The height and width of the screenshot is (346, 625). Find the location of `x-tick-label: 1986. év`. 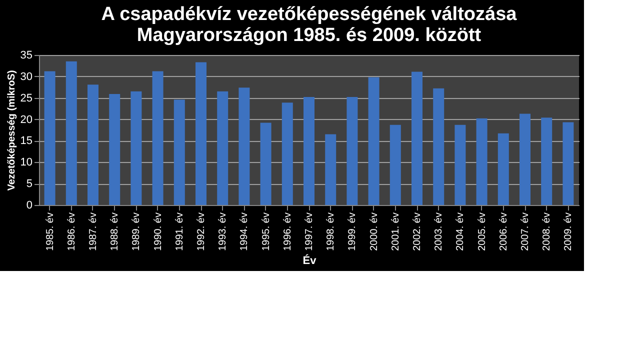

x-tick-label: 1986. év is located at coordinates (72, 231).